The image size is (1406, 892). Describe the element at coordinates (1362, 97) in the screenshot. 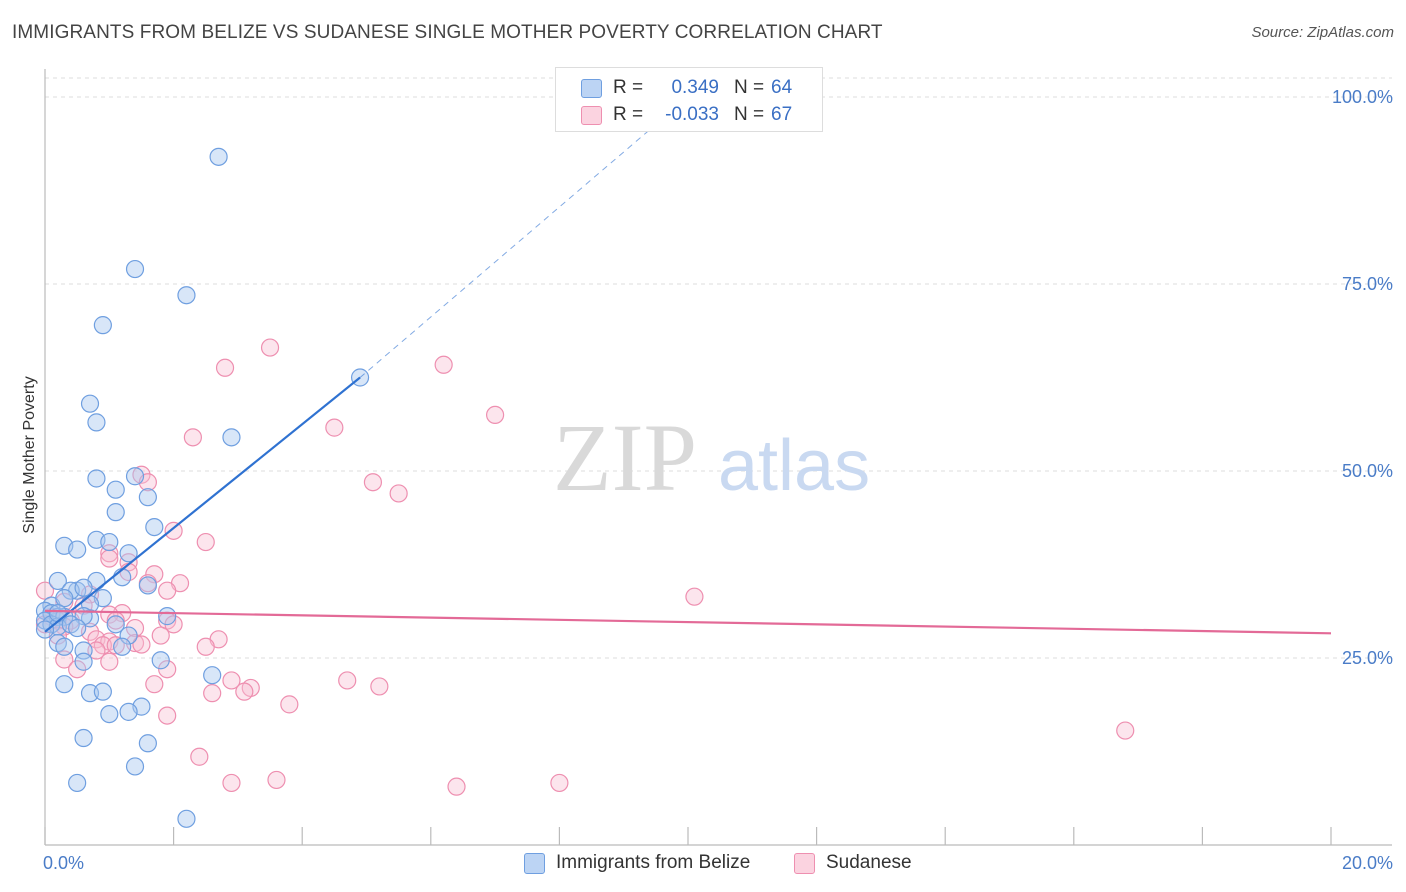

I see `y-tick-label: 100.0%` at that location.